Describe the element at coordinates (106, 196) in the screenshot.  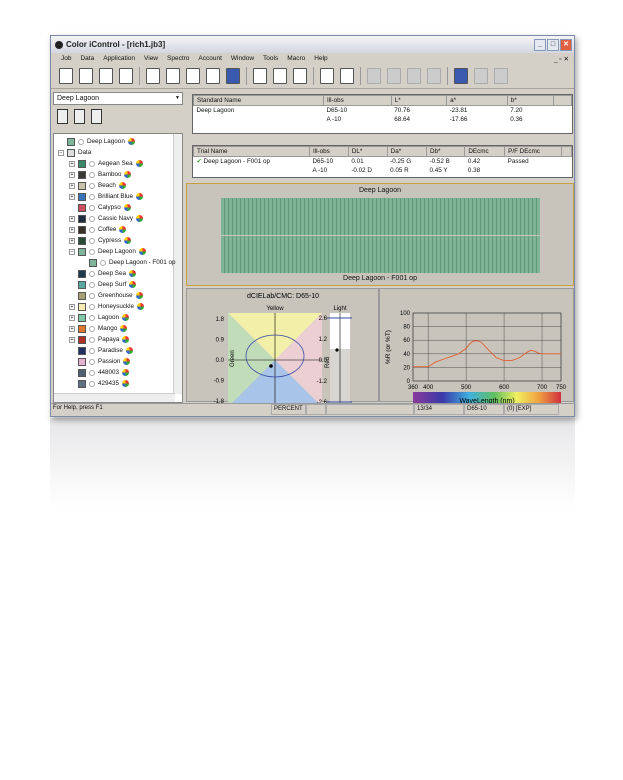
I see `tree-item: + Brilliant Blue` at that location.